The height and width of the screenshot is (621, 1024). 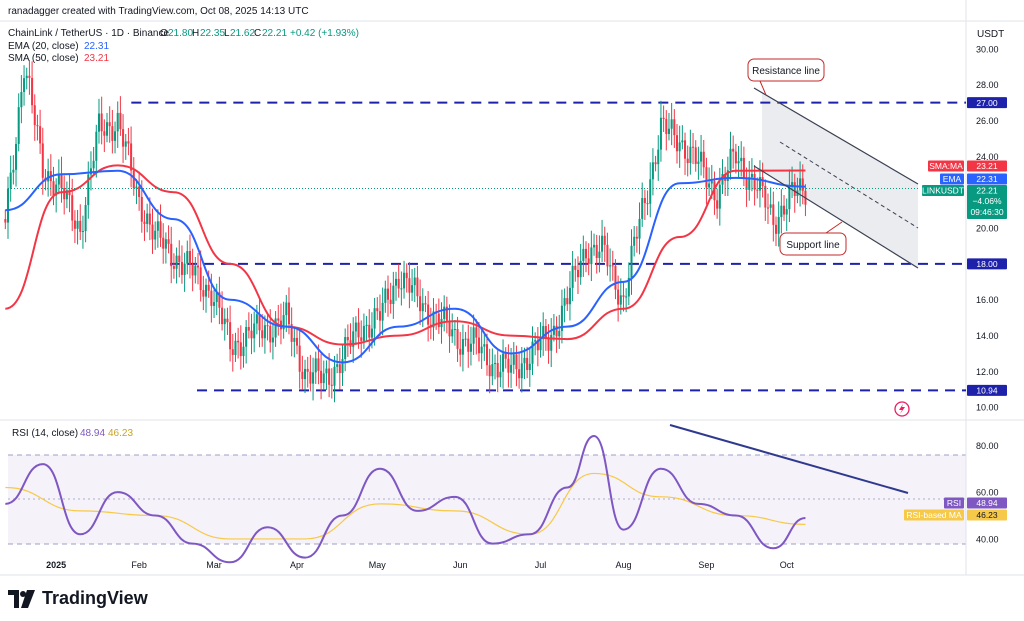 What do you see at coordinates (987, 179) in the screenshot?
I see `badge-value: 22.31` at bounding box center [987, 179].